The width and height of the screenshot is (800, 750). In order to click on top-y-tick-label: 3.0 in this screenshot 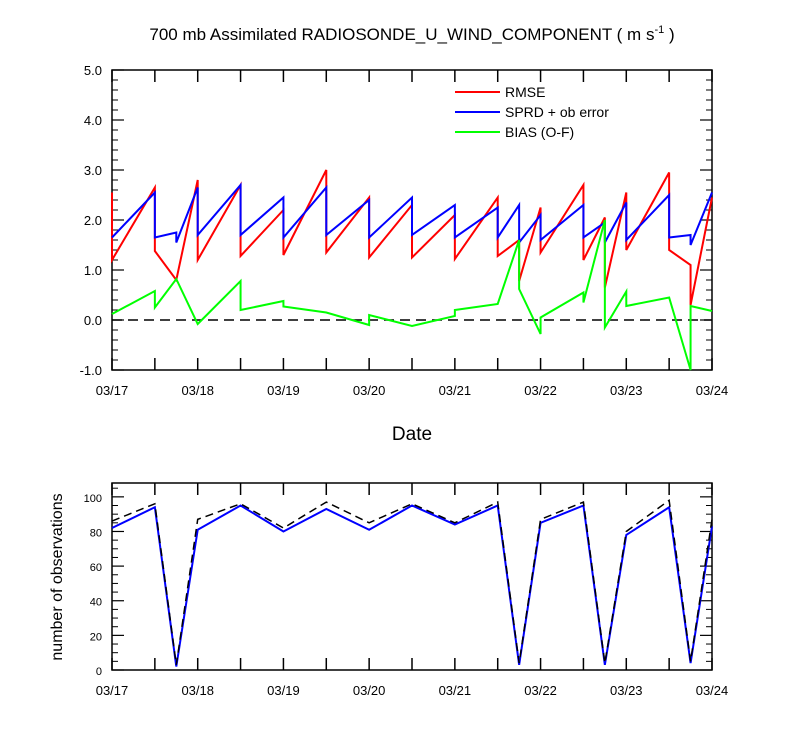, I will do `click(93, 170)`.